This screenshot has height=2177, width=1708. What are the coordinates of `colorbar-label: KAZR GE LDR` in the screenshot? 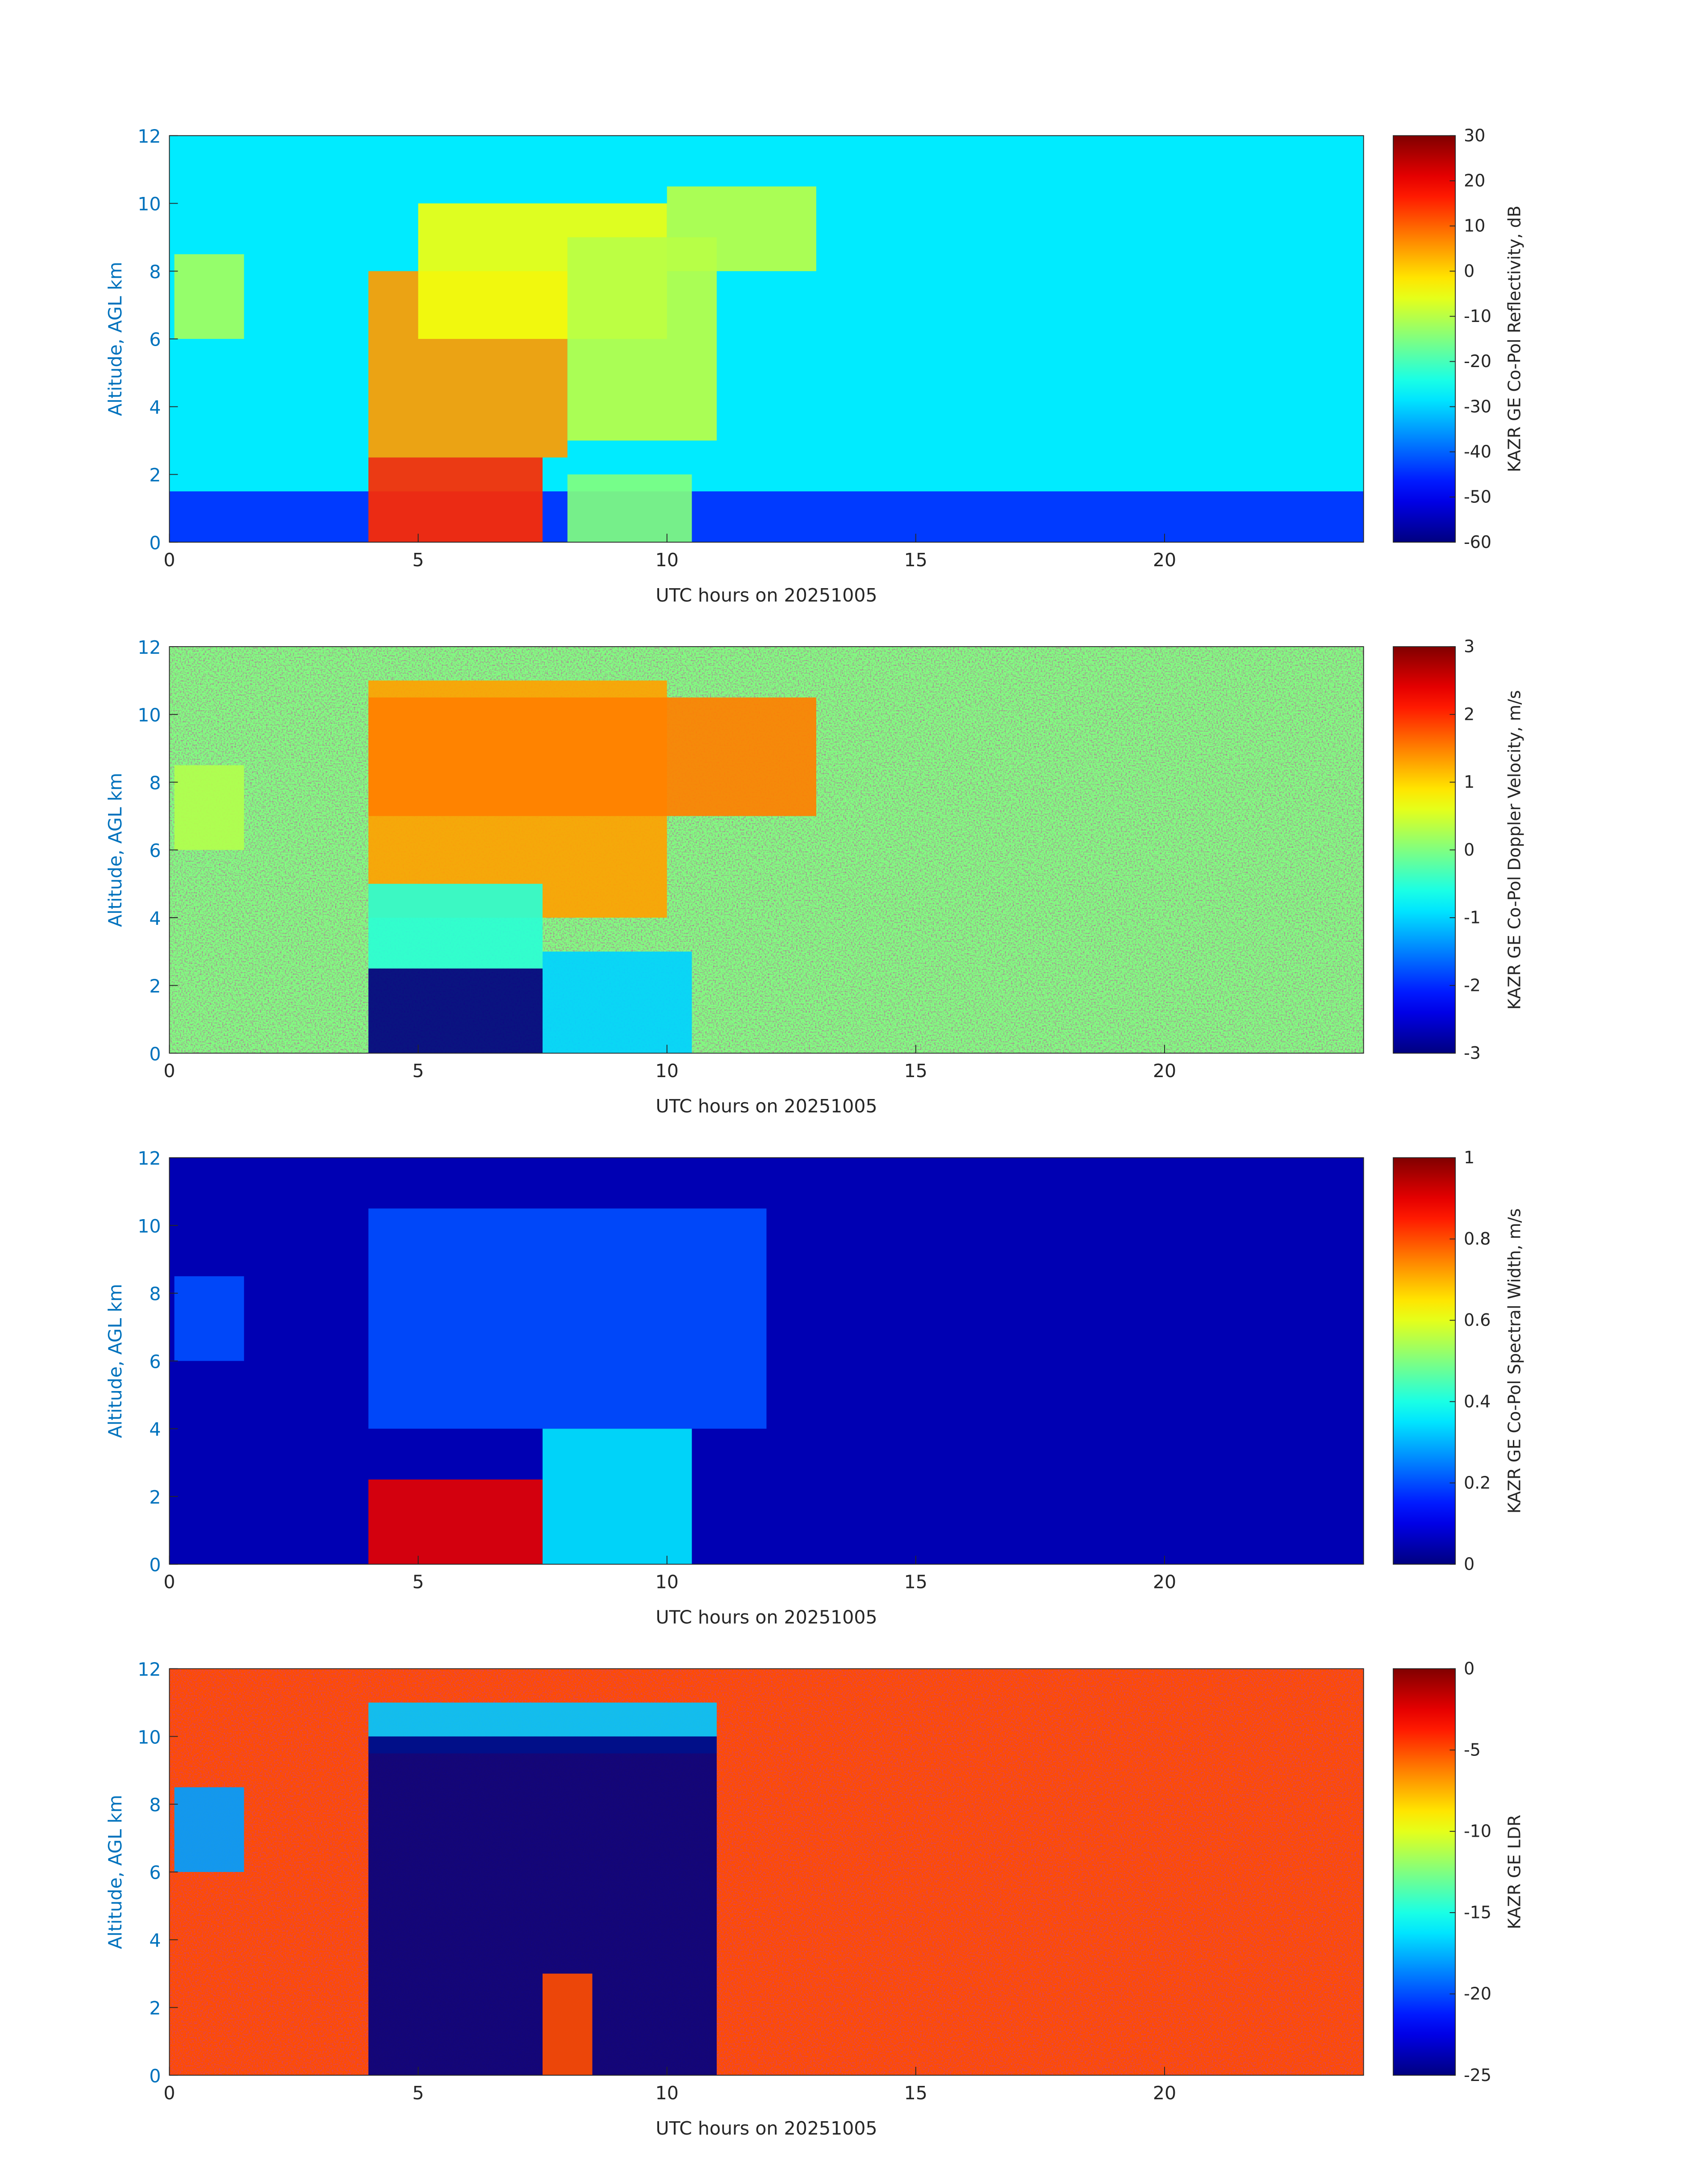 It's located at (1514, 1872).